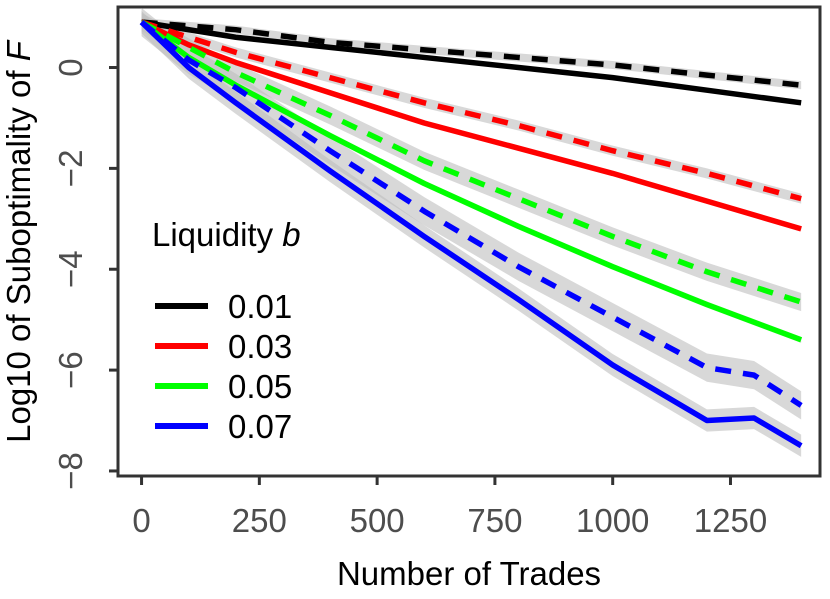 The image size is (830, 599). What do you see at coordinates (260, 426) in the screenshot?
I see `legend-label-0-07: 0.07` at bounding box center [260, 426].